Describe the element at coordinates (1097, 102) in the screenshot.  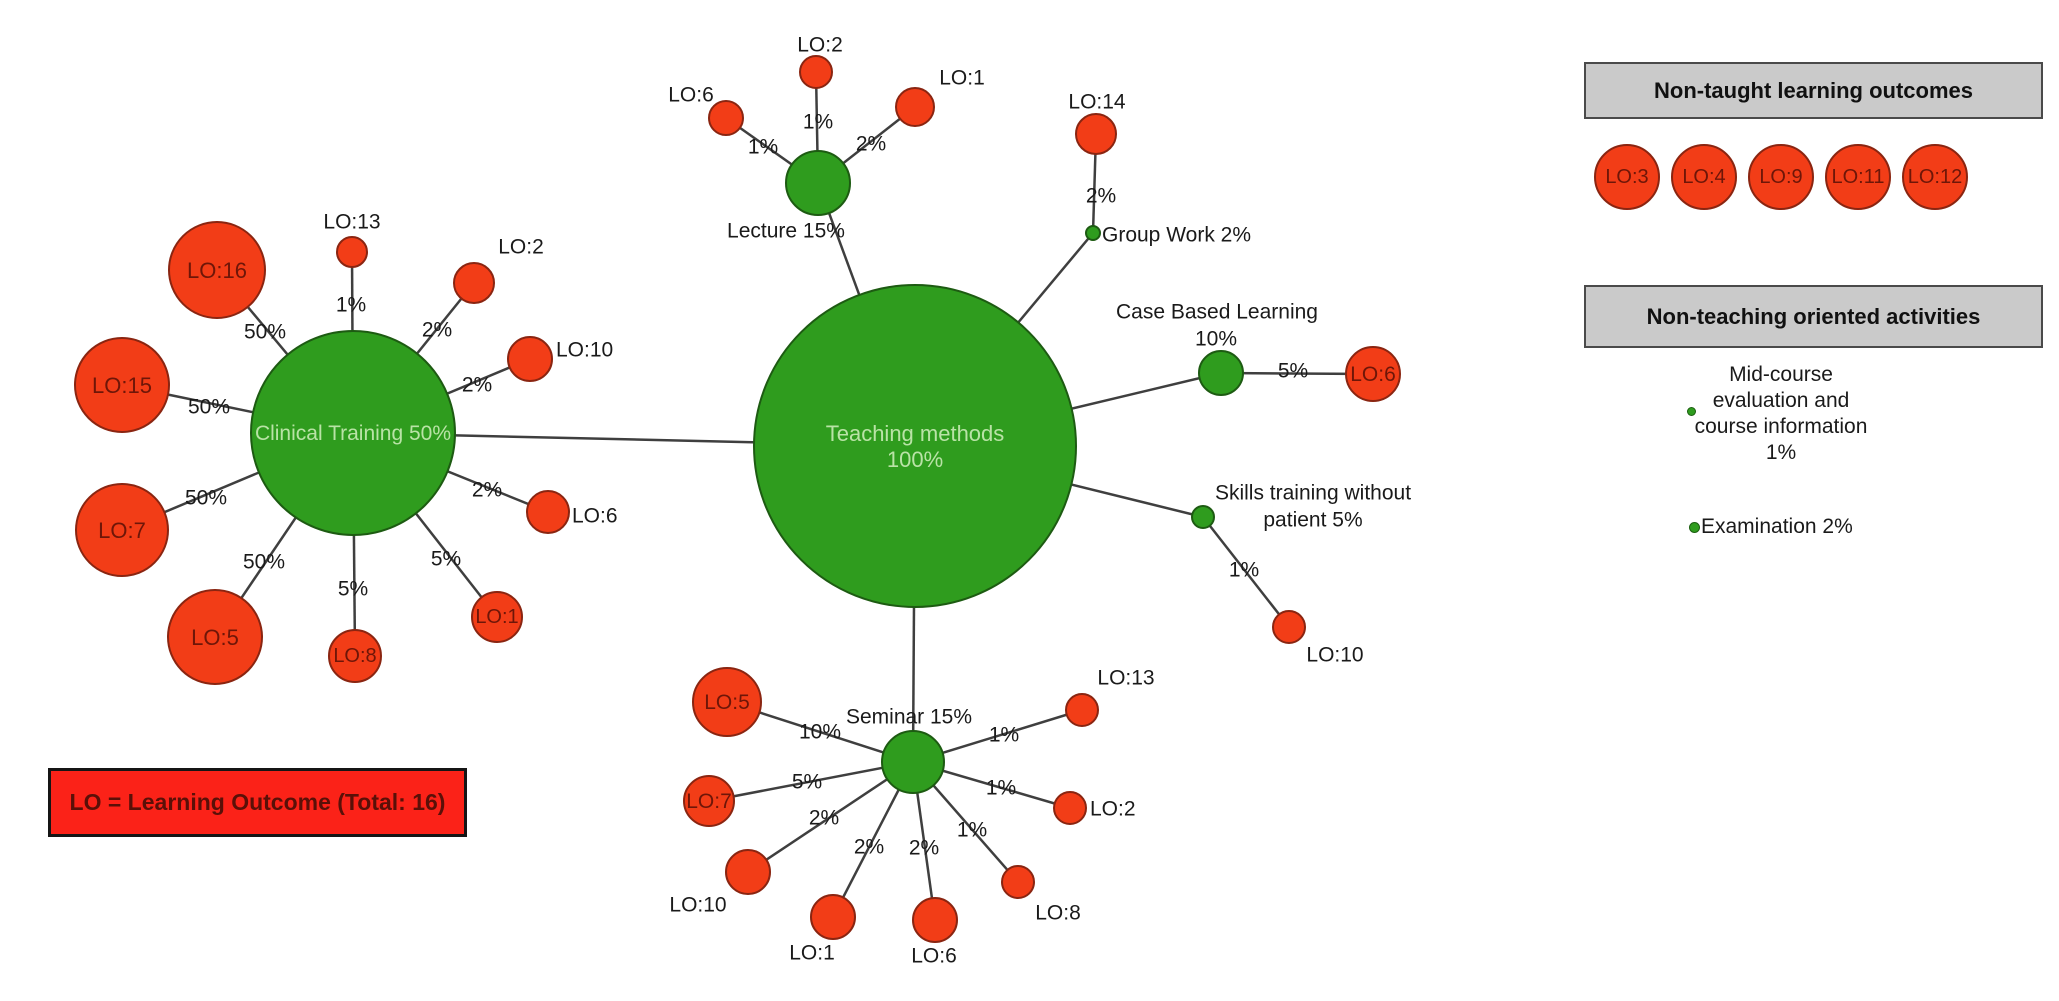
I see `diagram-label-groupwork-lo14-name: LO:14` at that location.